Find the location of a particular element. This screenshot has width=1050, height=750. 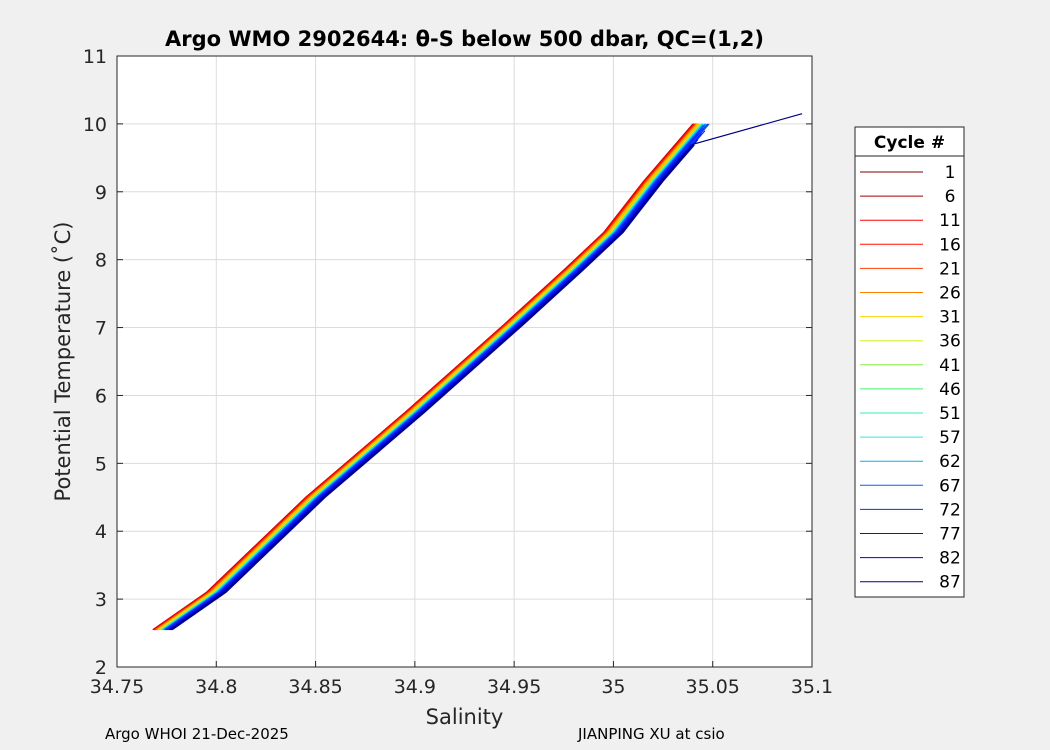

legend-label-21: 21 is located at coordinates (950, 269).